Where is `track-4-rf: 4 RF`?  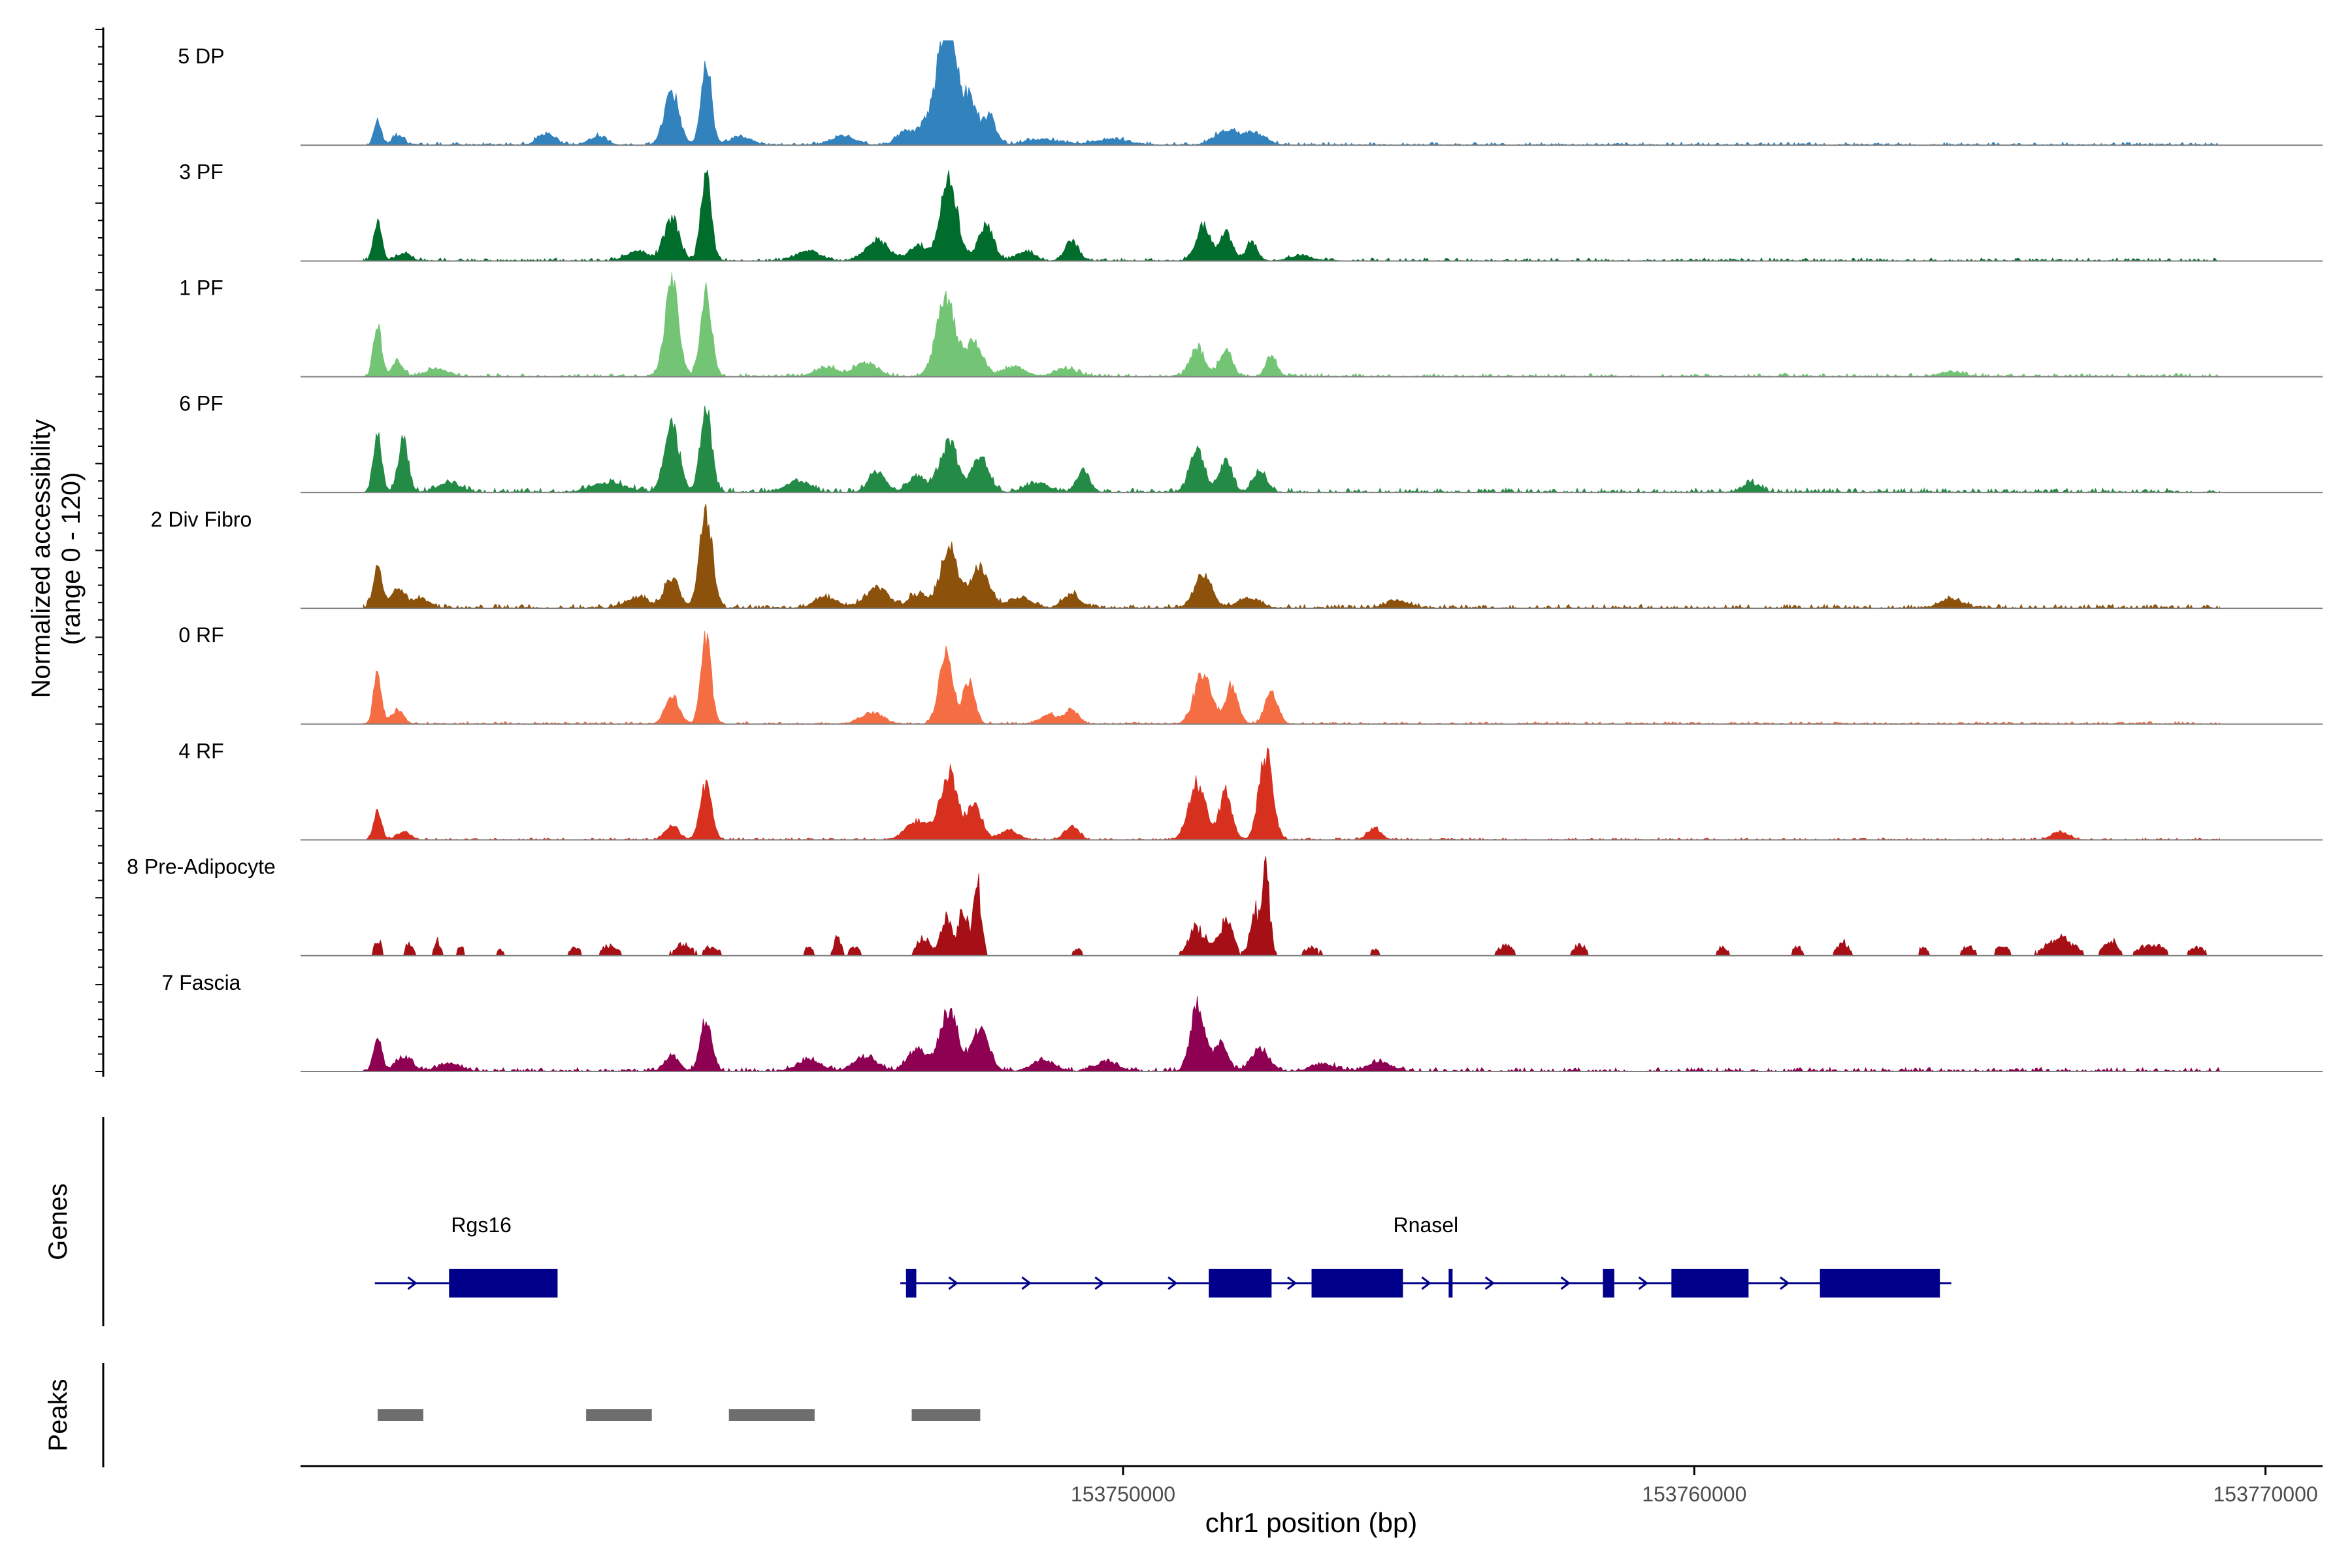 track-4-rf: 4 RF is located at coordinates (1250, 790).